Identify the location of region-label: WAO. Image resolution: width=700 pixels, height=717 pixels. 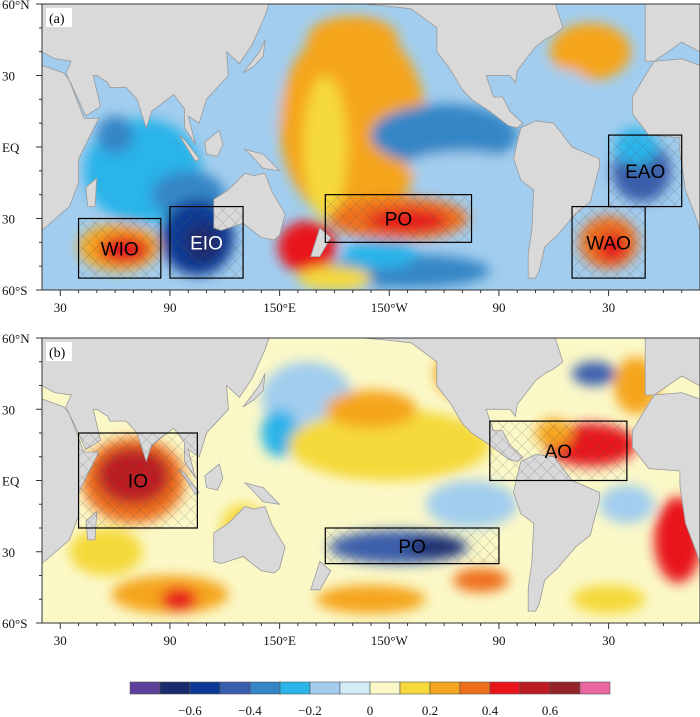
(608, 243).